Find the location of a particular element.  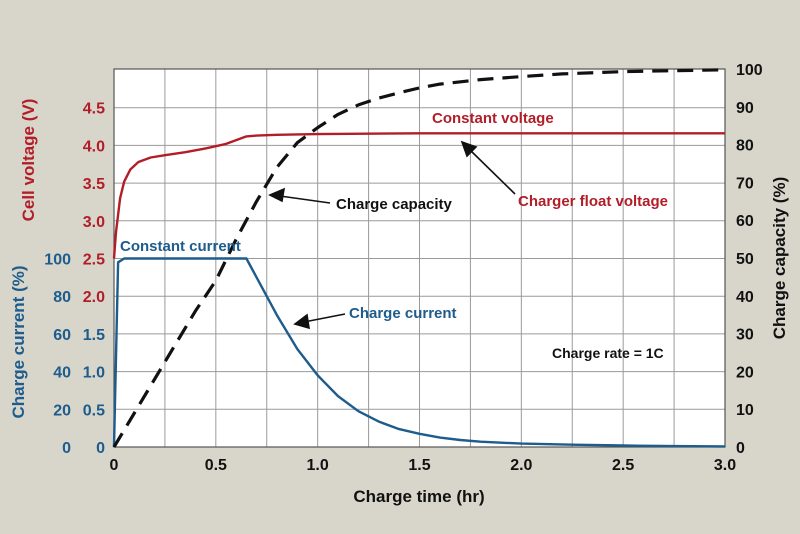

arrowhead-charge-capacity is located at coordinates (277, 195).